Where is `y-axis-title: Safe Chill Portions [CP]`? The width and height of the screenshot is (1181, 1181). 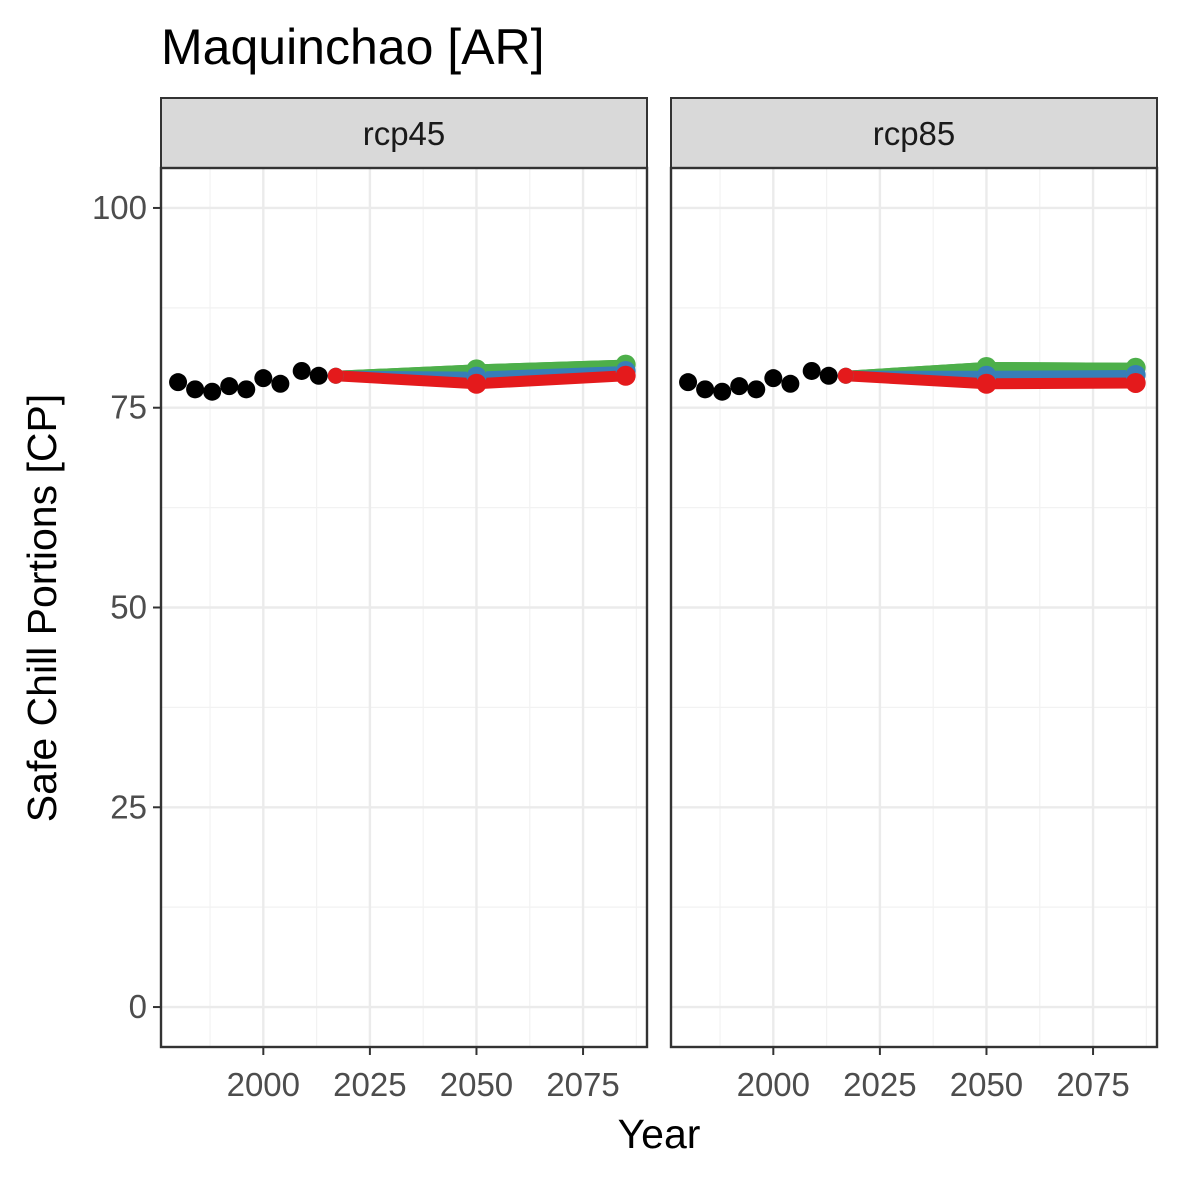
y-axis-title: Safe Chill Portions [CP] is located at coordinates (42, 608).